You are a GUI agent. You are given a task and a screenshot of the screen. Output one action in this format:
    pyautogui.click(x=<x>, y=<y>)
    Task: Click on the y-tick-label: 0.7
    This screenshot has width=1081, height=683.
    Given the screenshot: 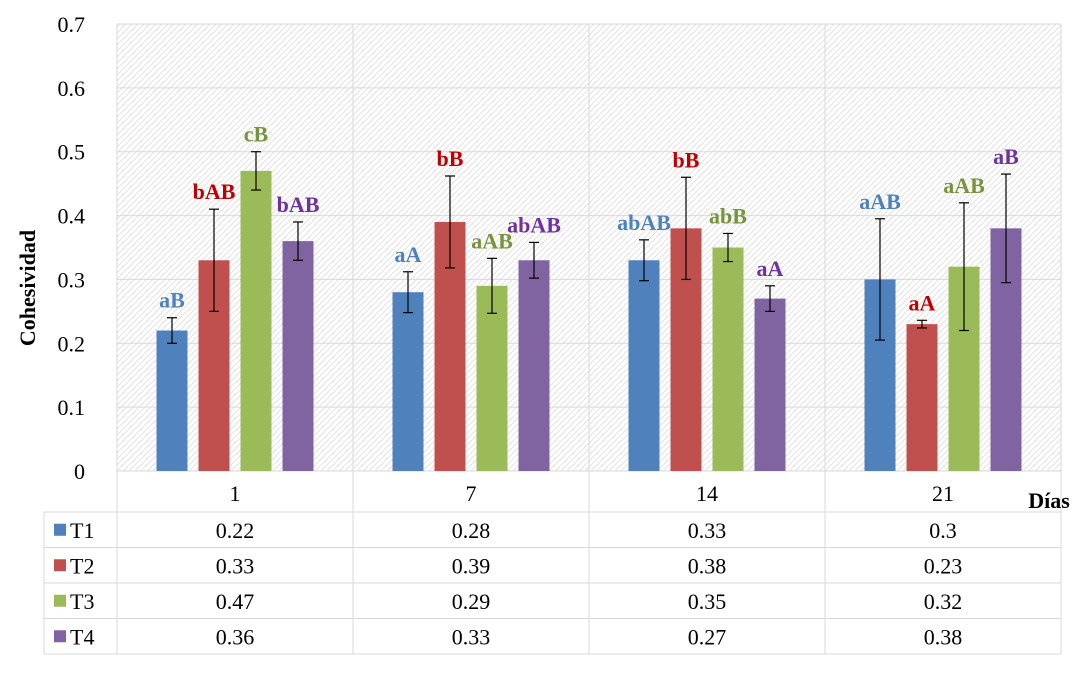 What is the action you would take?
    pyautogui.click(x=72, y=24)
    